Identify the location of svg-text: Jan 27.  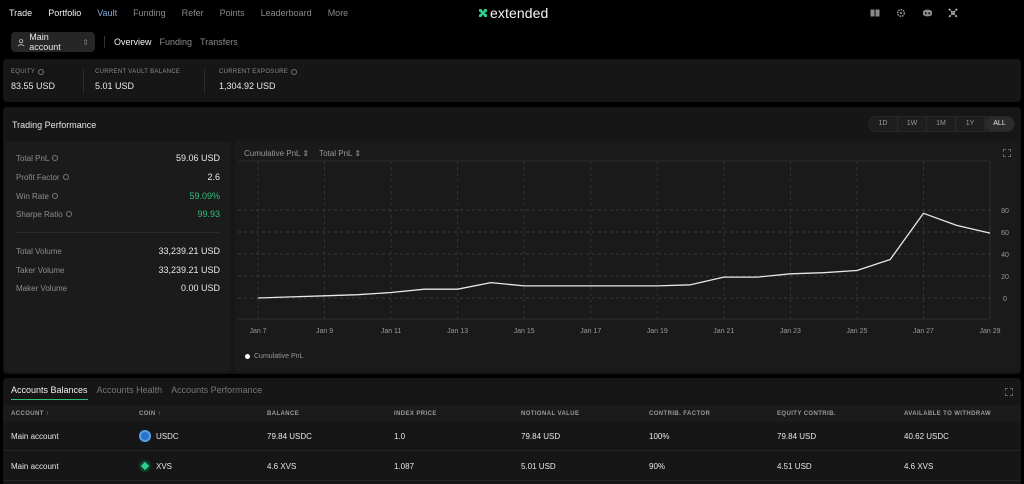
(923, 331).